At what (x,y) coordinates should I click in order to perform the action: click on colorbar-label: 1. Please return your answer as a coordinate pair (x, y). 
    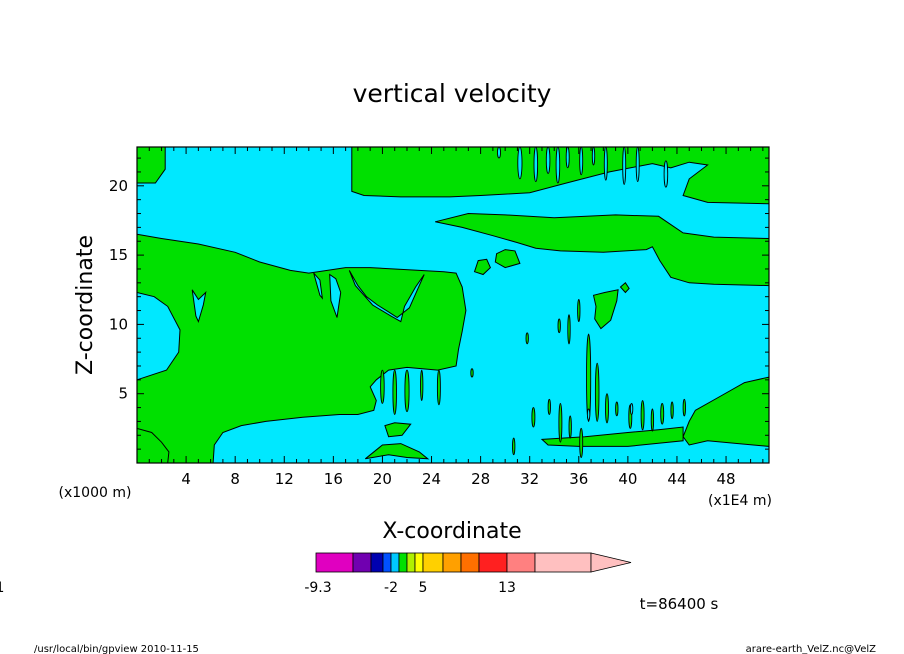
    Looking at the image, I should click on (2, 588).